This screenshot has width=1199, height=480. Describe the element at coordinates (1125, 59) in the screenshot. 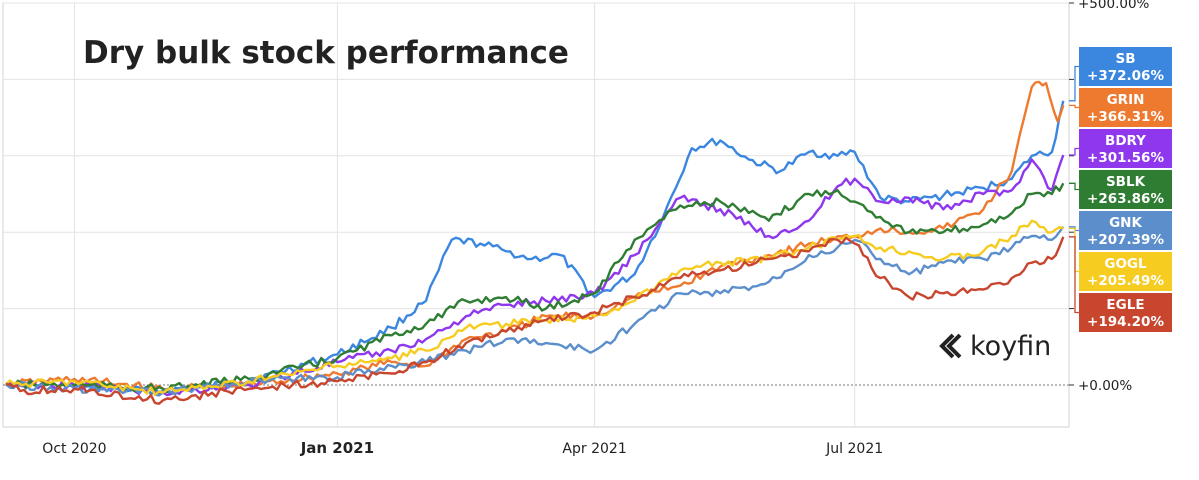

I see `legend-name-sb: SB` at that location.